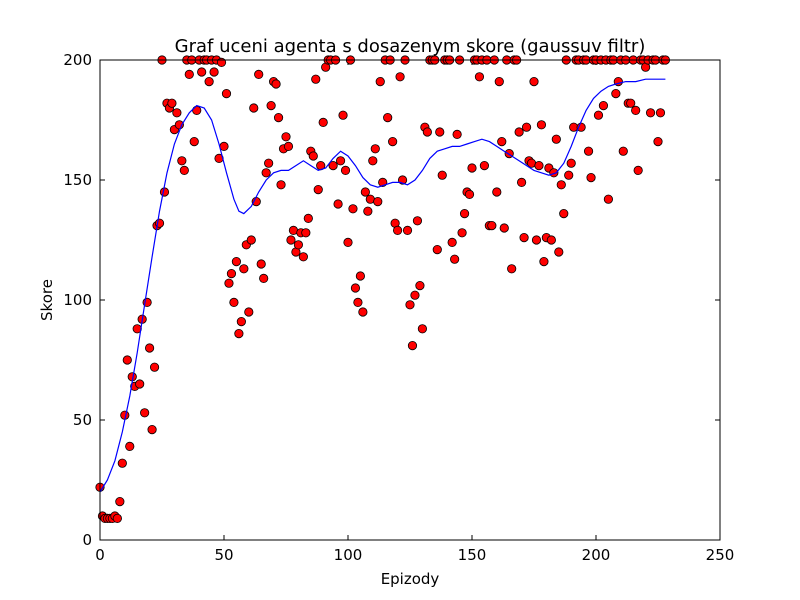 This screenshot has width=800, height=600. Describe the element at coordinates (596, 555) in the screenshot. I see `x-tick-label: 200` at that location.